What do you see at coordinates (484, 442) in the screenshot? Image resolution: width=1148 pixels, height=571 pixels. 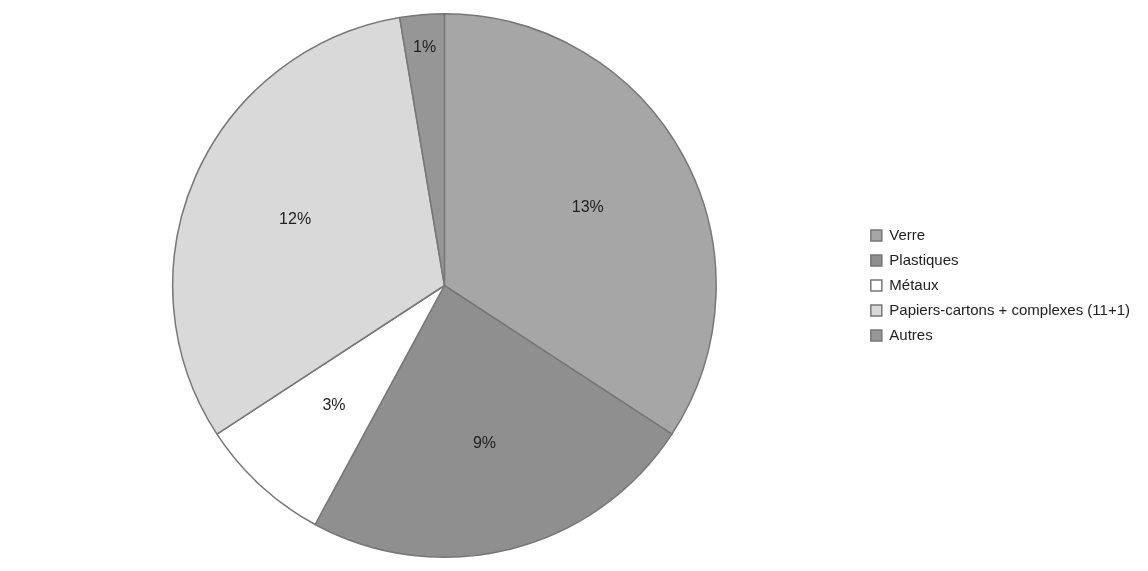 I see `data-label: 9%` at bounding box center [484, 442].